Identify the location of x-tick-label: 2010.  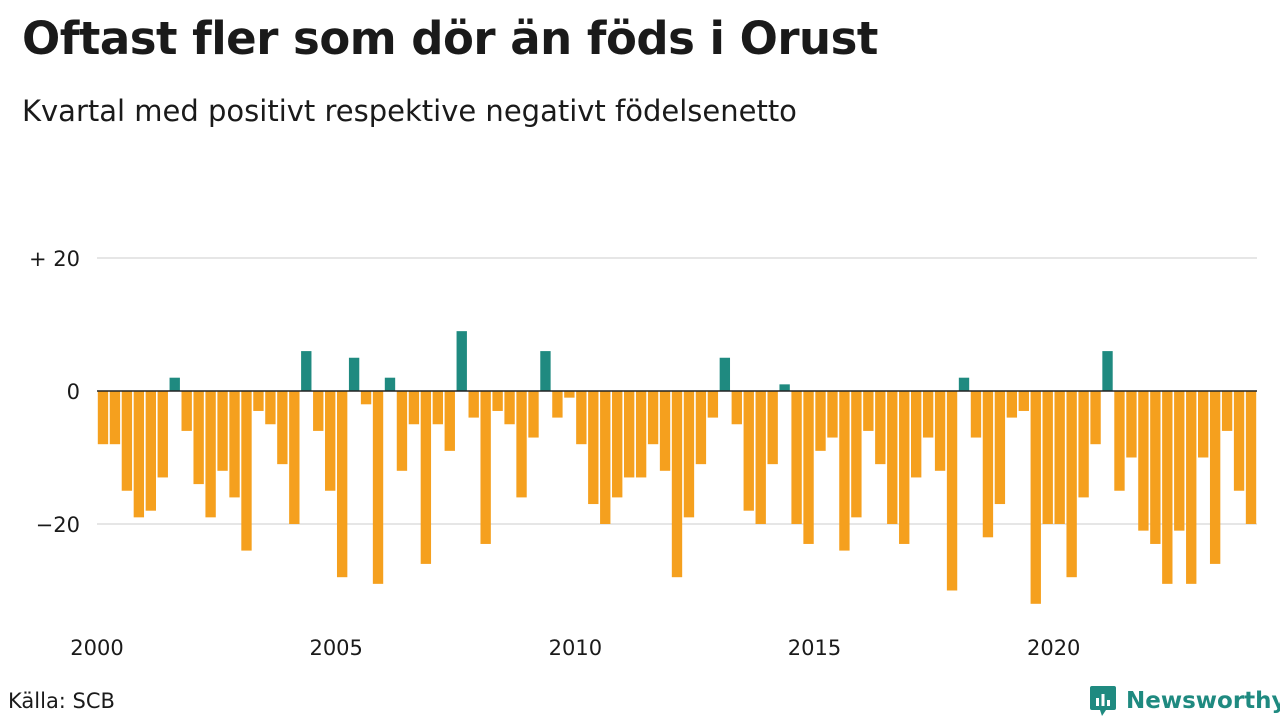
(575, 648).